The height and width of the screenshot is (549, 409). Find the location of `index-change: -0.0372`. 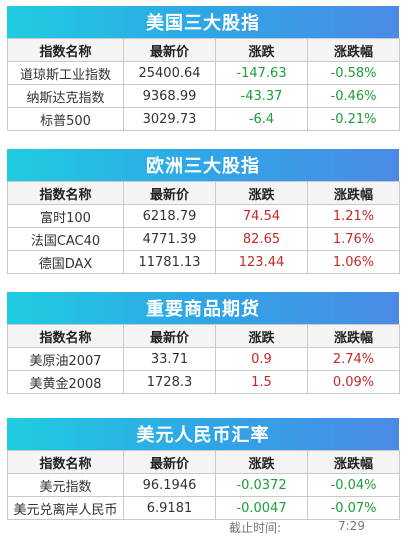

index-change: -0.0372 is located at coordinates (261, 485).